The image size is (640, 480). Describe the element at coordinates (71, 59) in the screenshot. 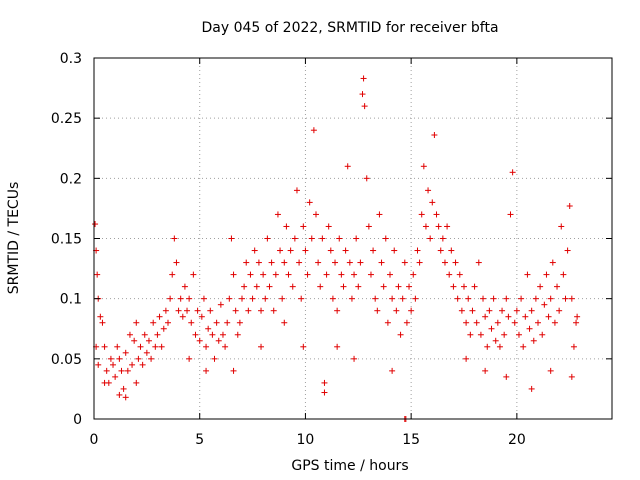

I see `y-tick-label: 0.3` at that location.